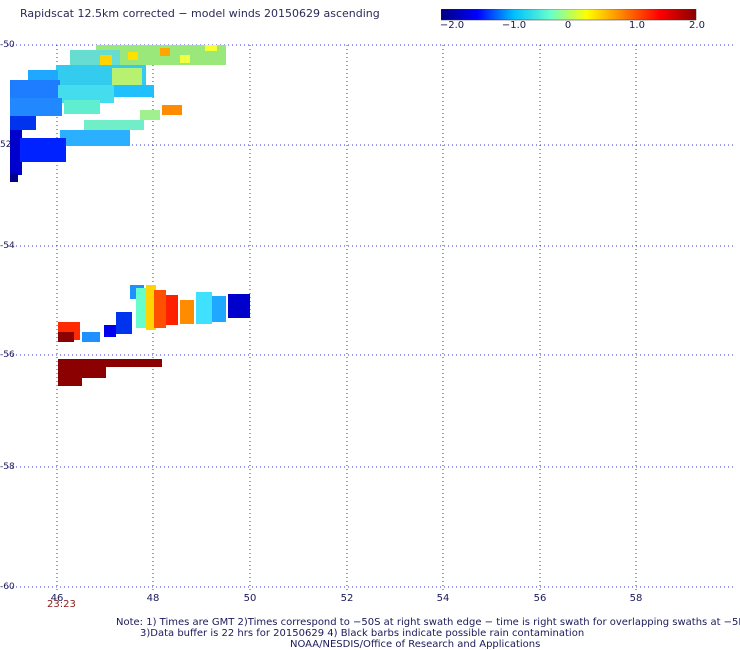 This screenshot has width=740, height=650. Describe the element at coordinates (154, 313) in the screenshot. I see `swath-middle` at that location.